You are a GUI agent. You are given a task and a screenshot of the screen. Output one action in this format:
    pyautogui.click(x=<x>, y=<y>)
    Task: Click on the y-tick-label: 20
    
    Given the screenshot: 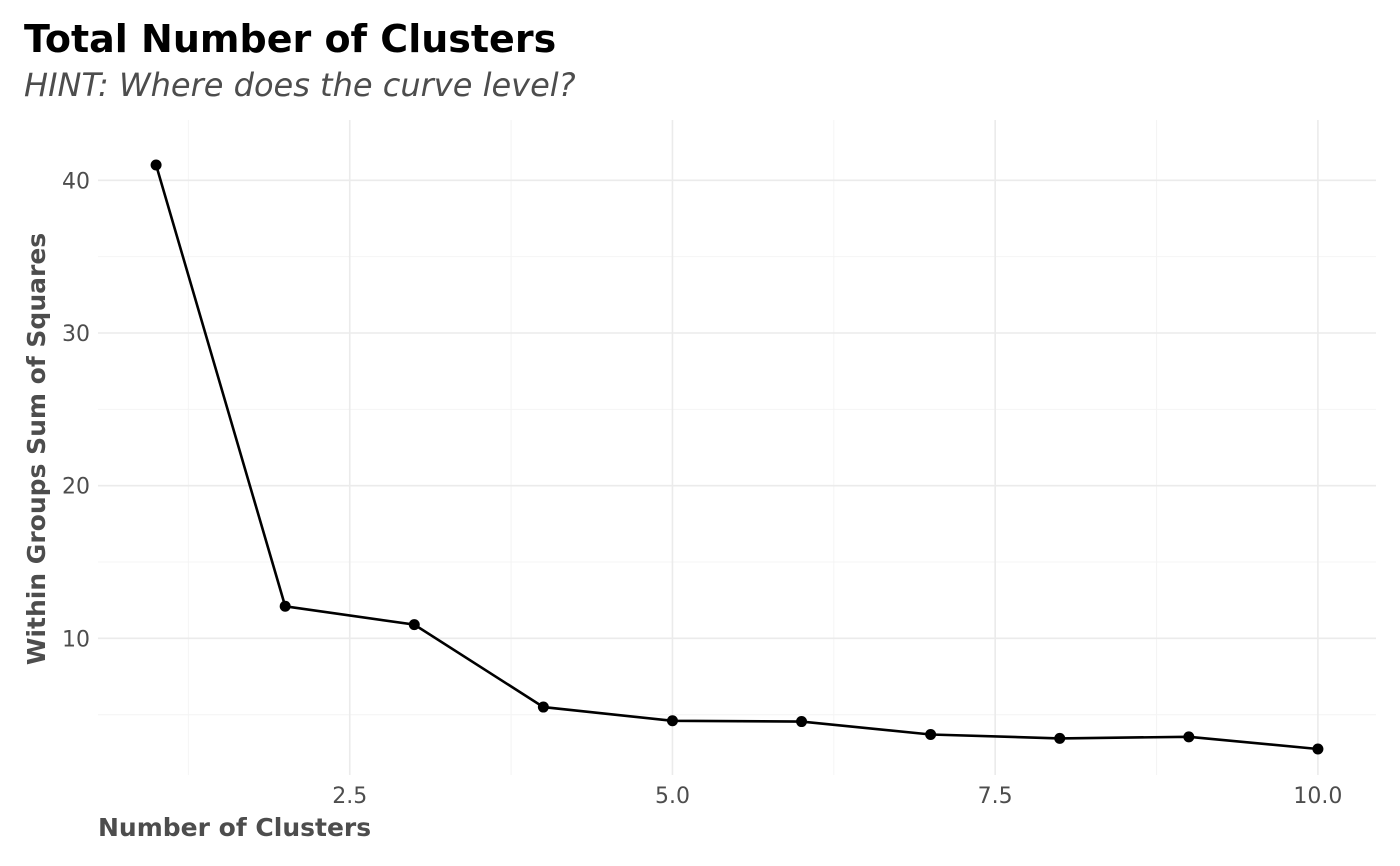 What is the action you would take?
    pyautogui.click(x=76, y=487)
    